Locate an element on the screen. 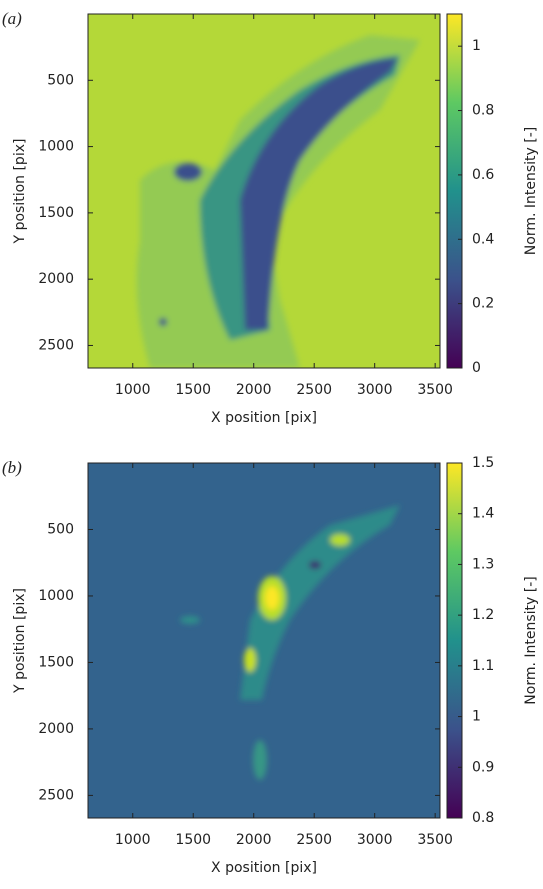 The width and height of the screenshot is (543, 889). colorbar-tick-label: 1.3 is located at coordinates (483, 564).